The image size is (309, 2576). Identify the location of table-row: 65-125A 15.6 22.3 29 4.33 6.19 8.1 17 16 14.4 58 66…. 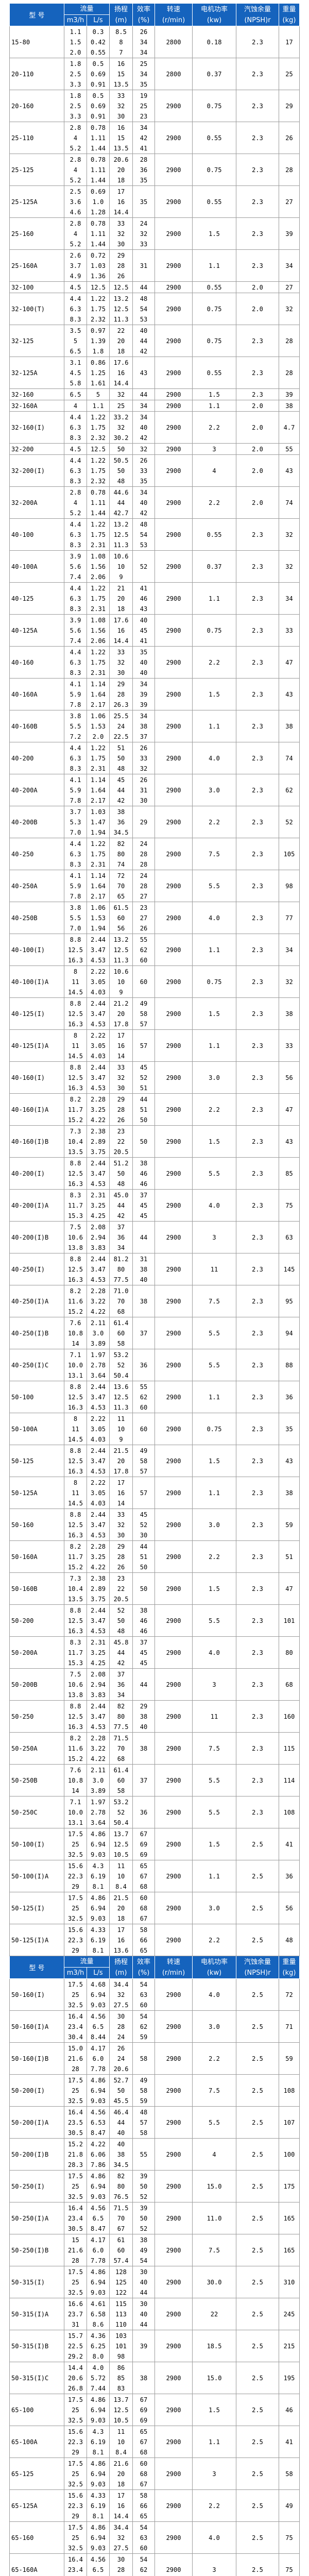
(154, 2505).